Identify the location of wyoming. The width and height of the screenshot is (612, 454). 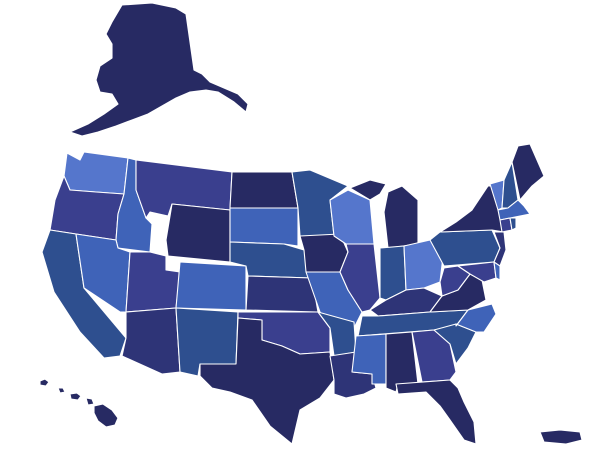
(198, 233).